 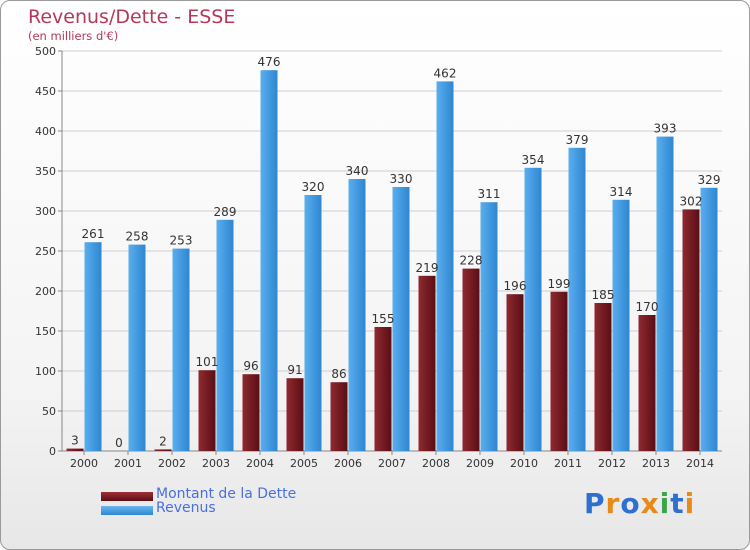 What do you see at coordinates (524, 463) in the screenshot?
I see `x-tick-label: 2010` at bounding box center [524, 463].